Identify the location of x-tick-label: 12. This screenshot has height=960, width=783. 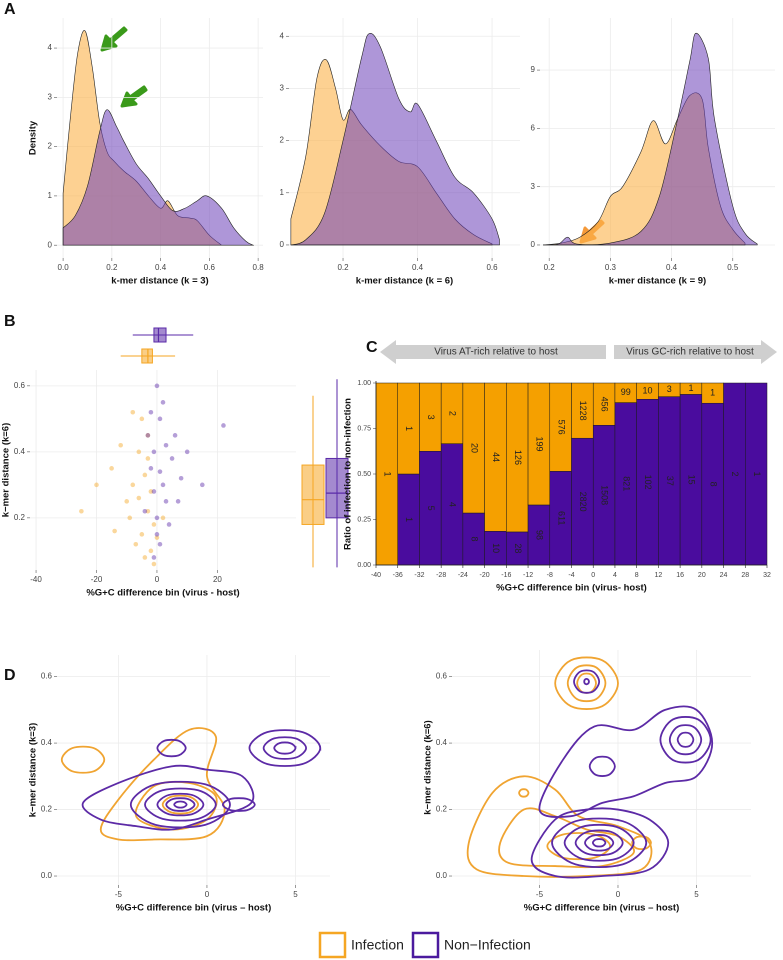
(658, 575).